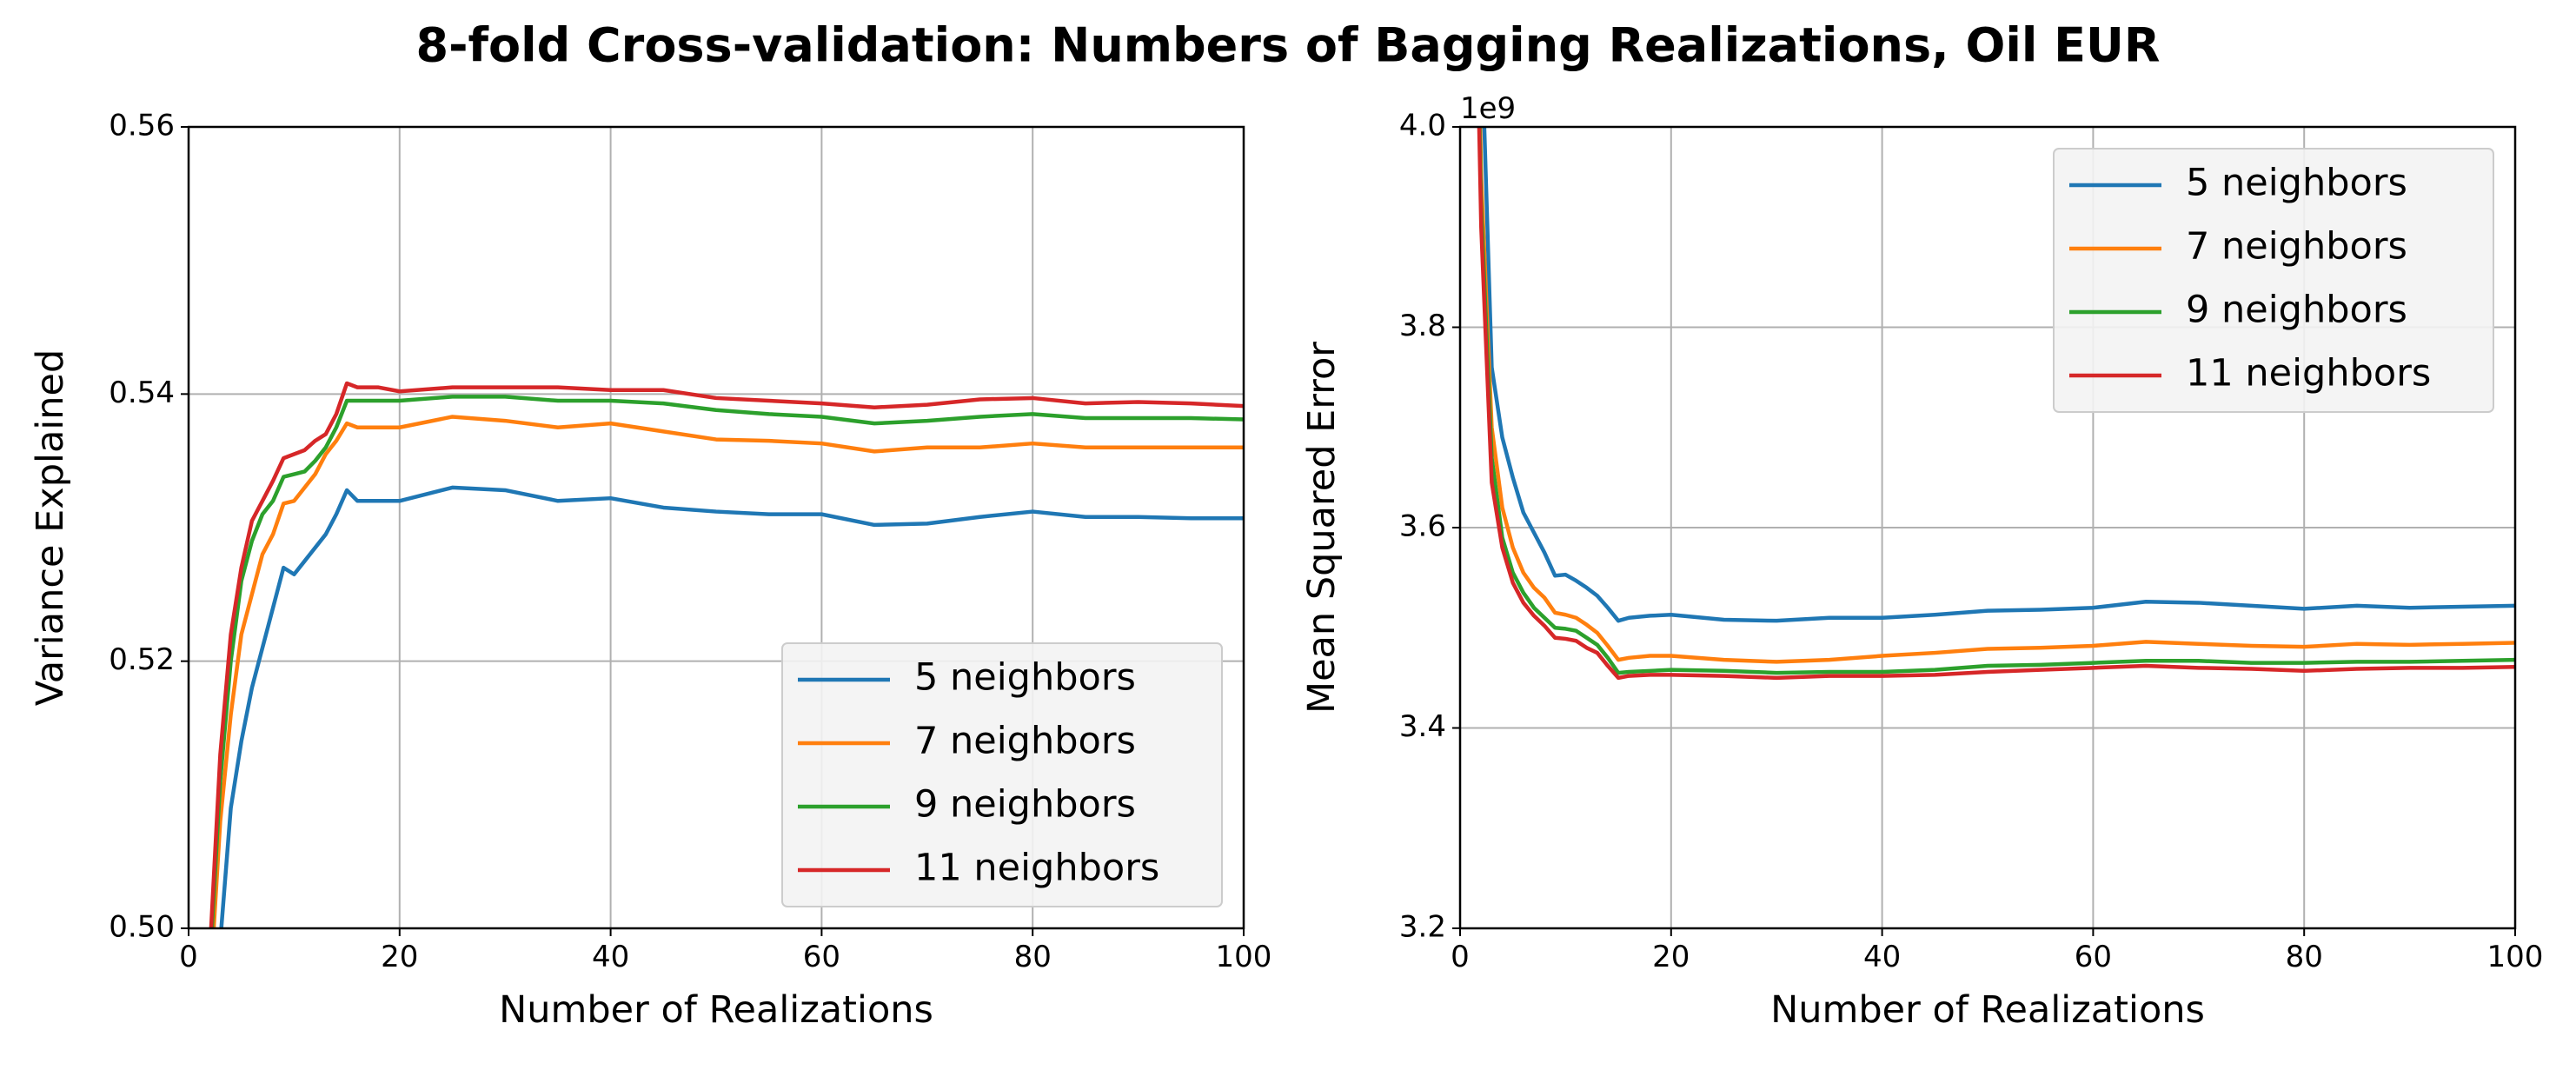  I want to click on y-tick-label: 3.6, so click(1422, 526).